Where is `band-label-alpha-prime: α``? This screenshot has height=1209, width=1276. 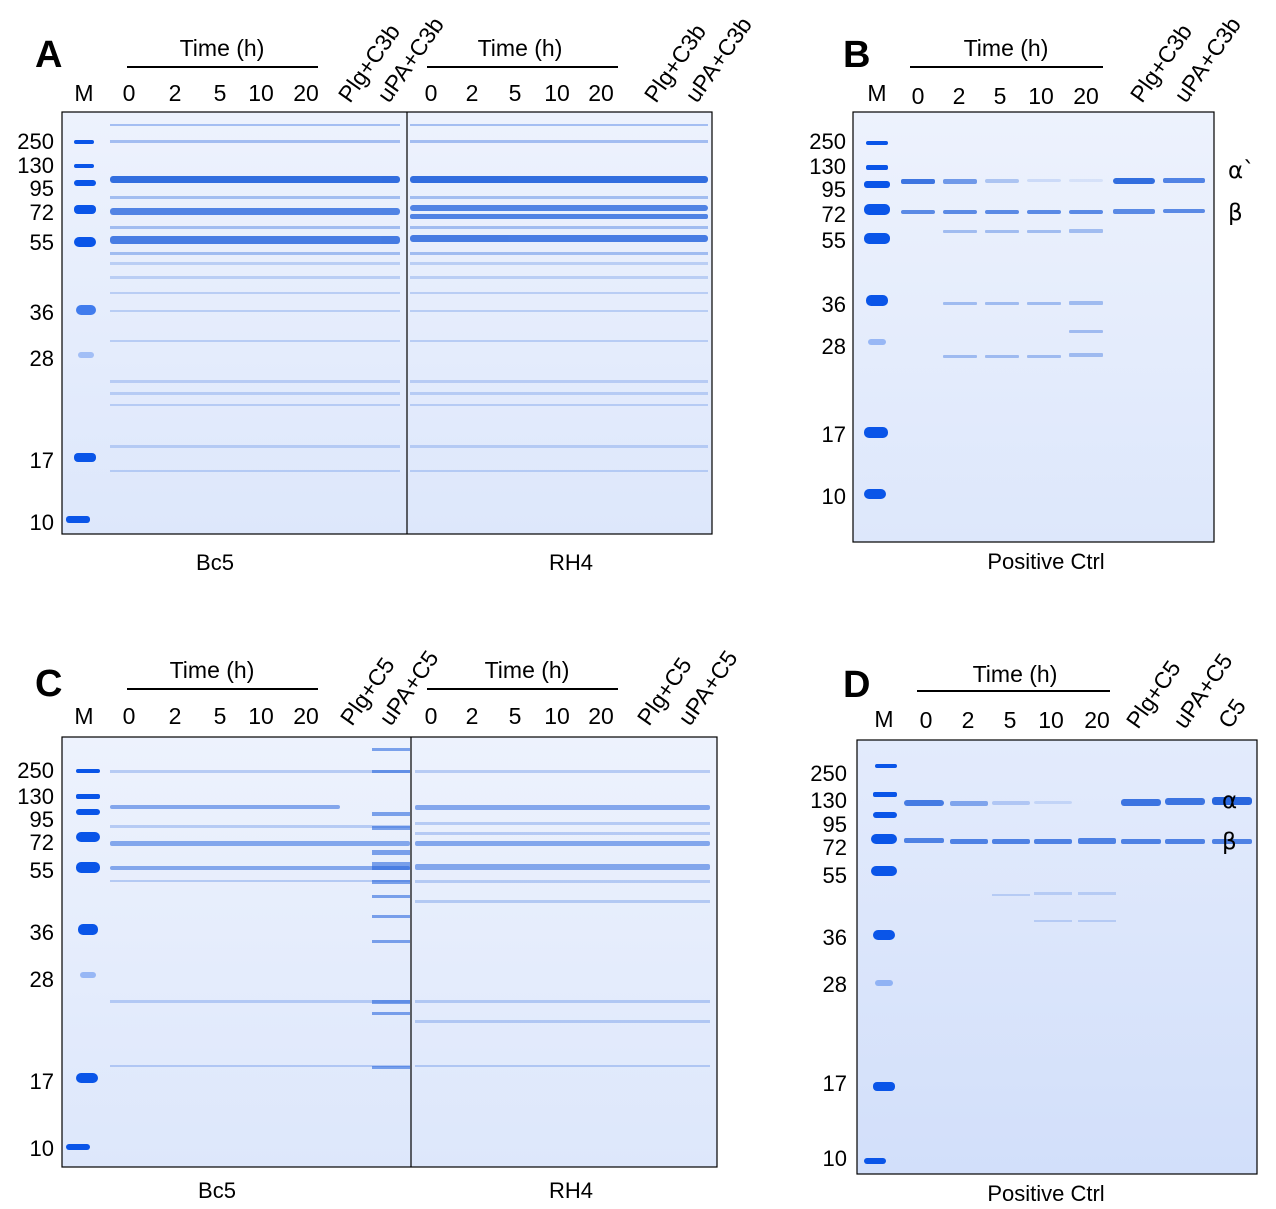
band-label-alpha-prime: α` is located at coordinates (1241, 171).